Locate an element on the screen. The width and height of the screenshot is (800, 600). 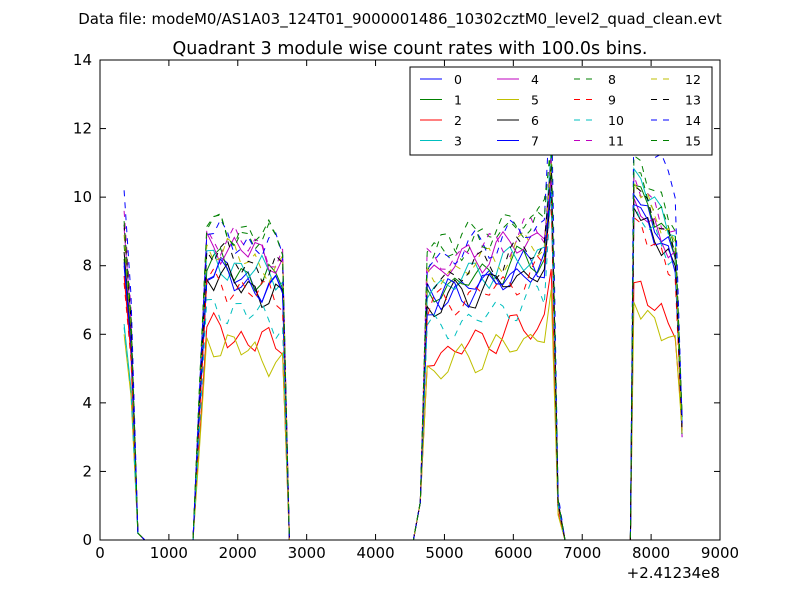
legend-label-10: 10 is located at coordinates (616, 120).